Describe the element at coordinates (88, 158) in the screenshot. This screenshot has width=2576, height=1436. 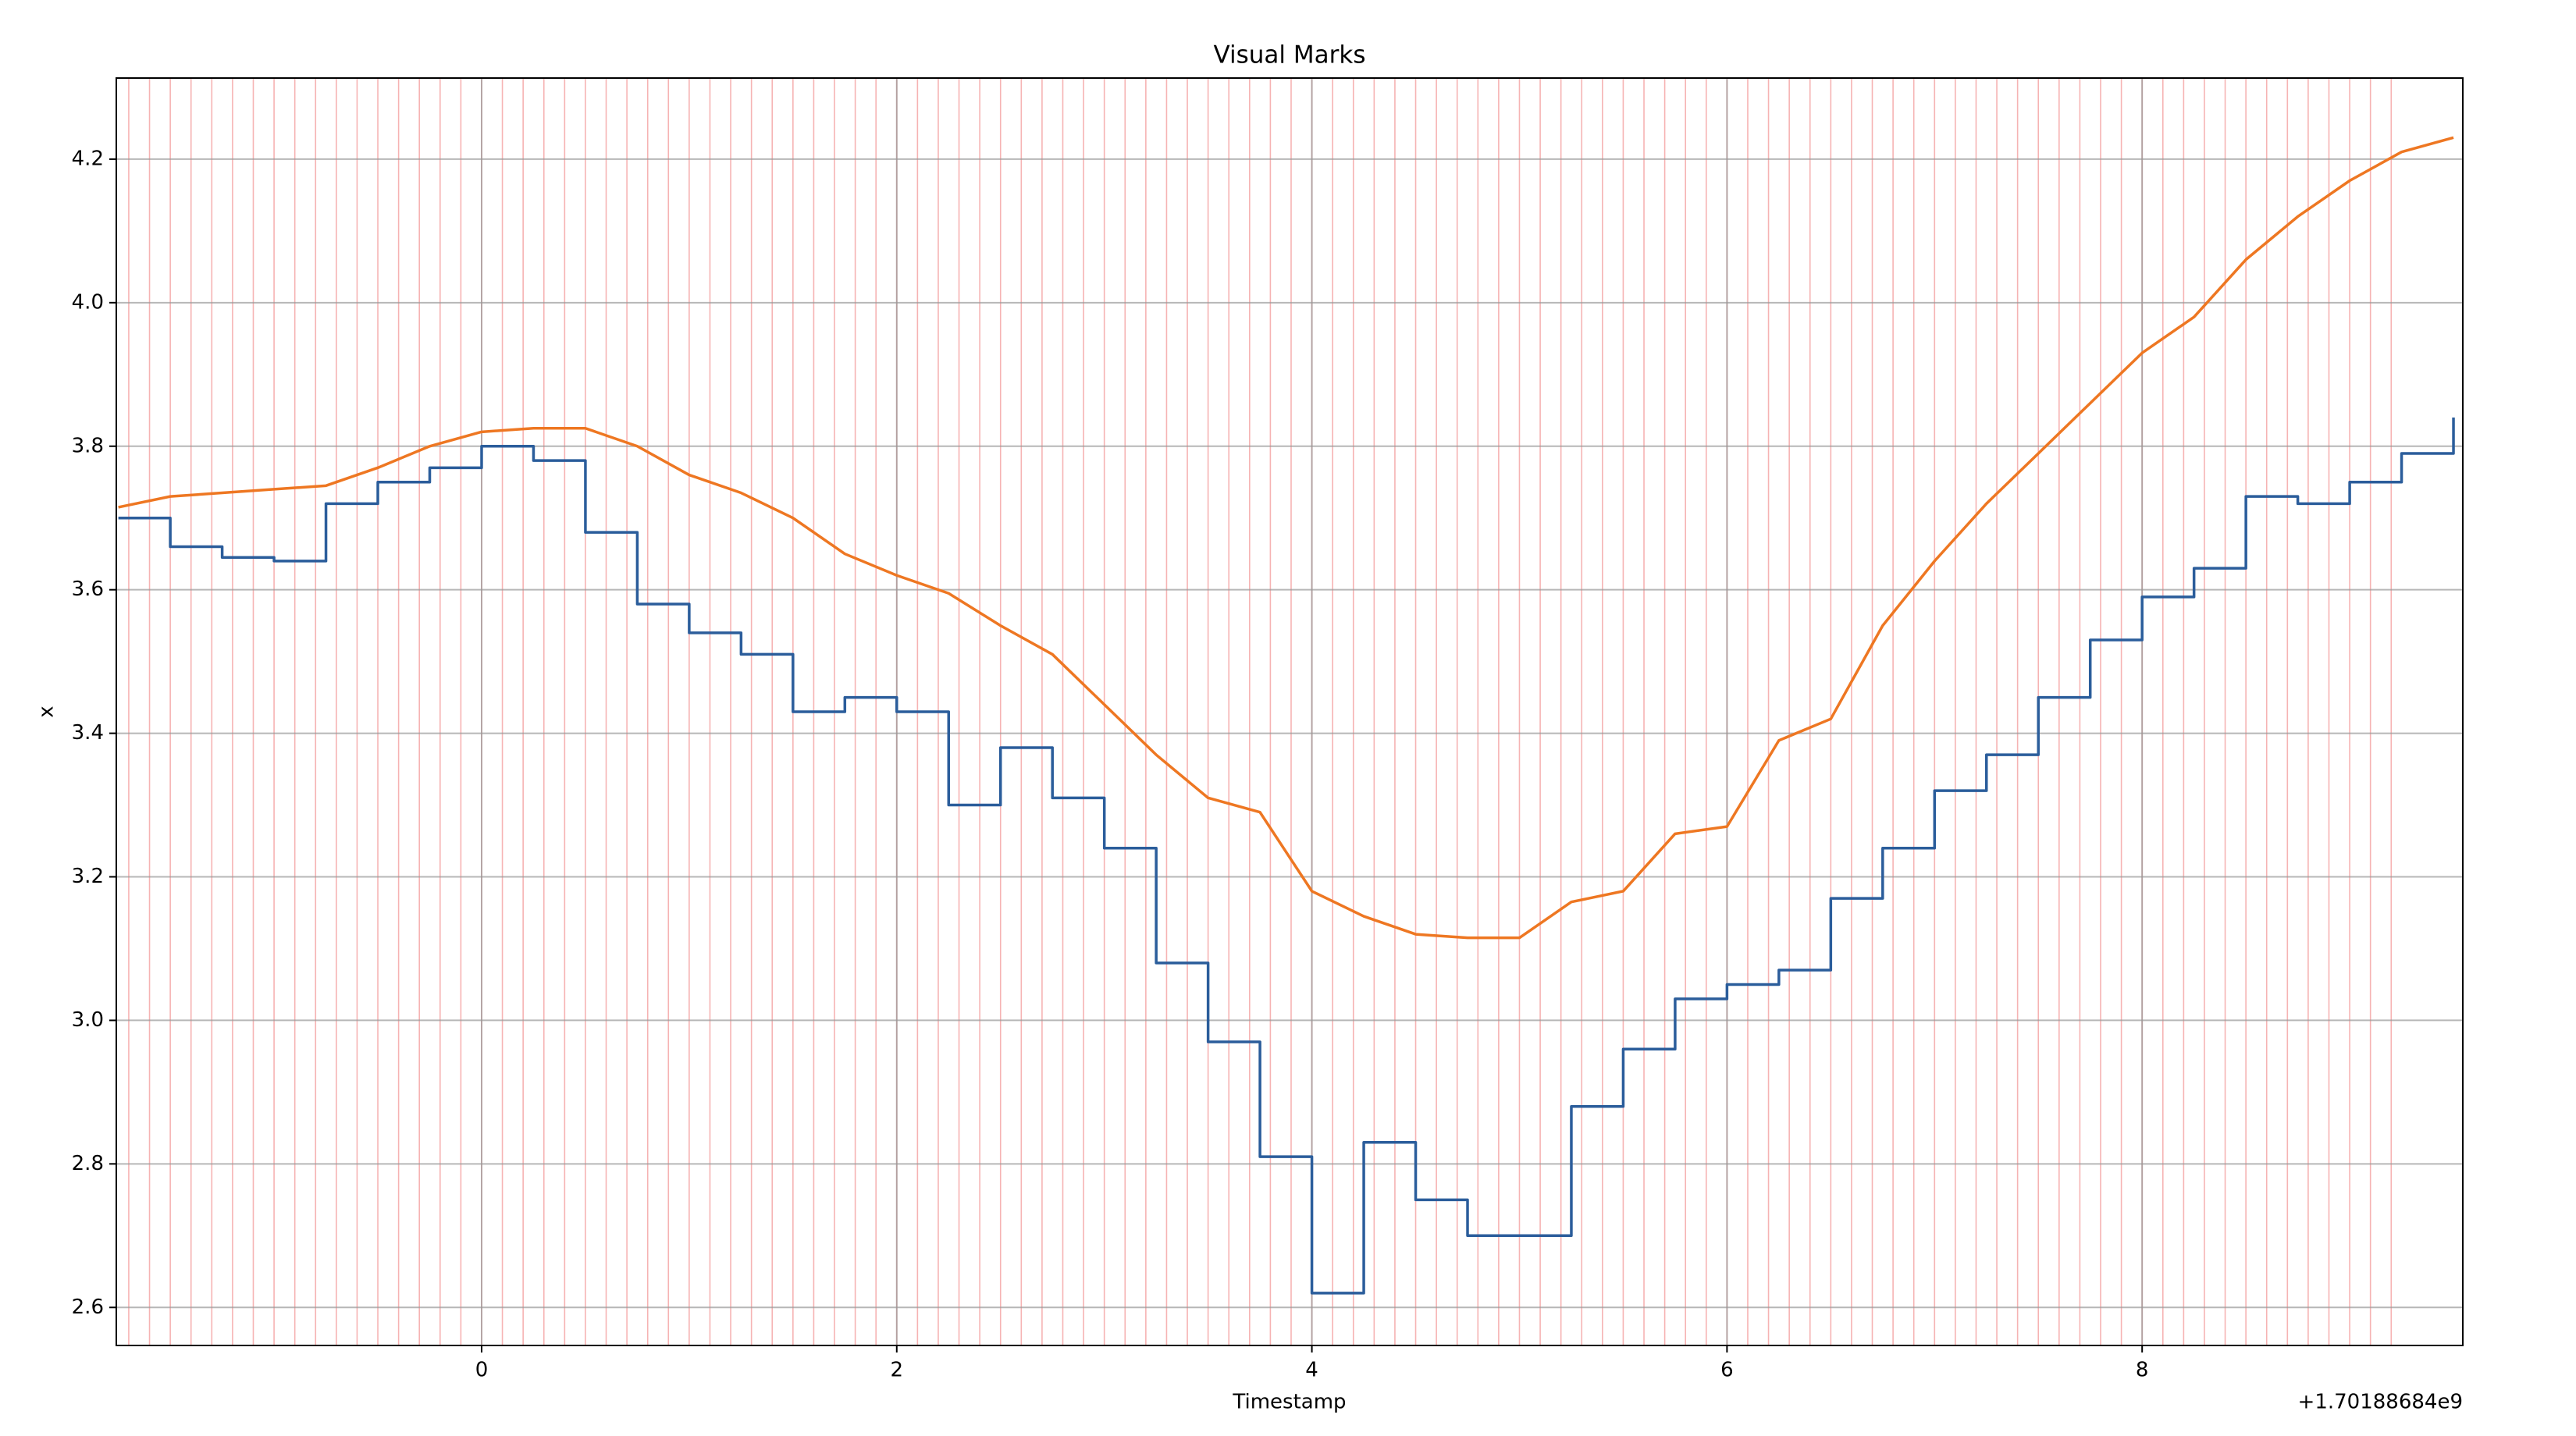
I see `y-tick-label: 4.2` at that location.